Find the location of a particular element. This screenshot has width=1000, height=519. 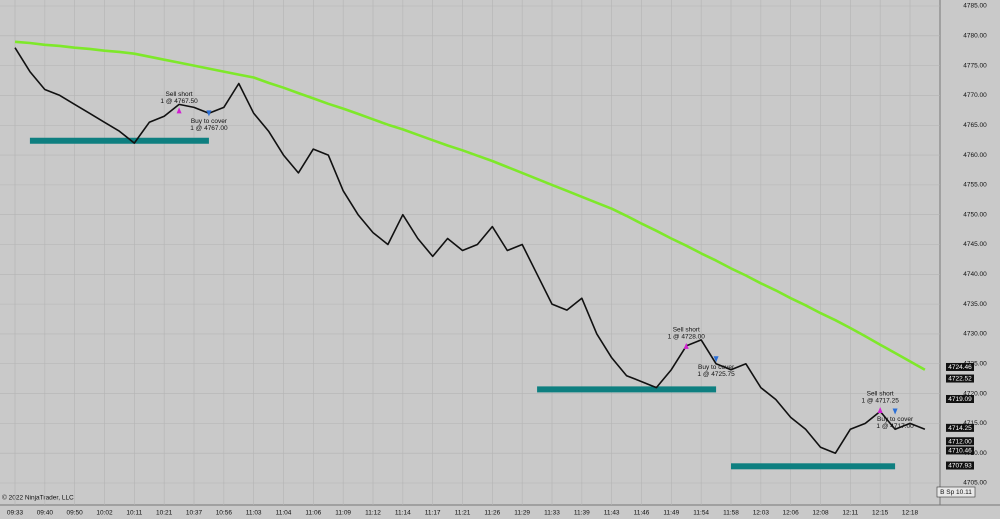

price-marker-label: 4719.09 is located at coordinates (960, 399).